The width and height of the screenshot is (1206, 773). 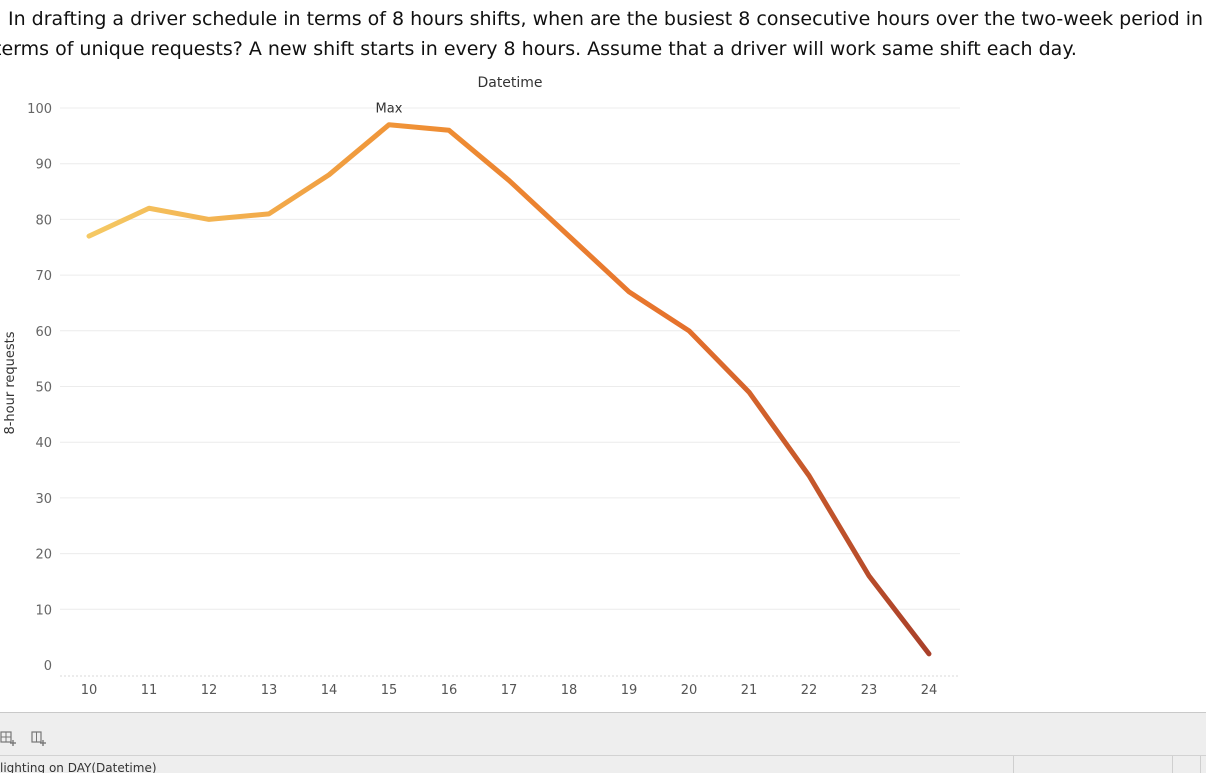 I want to click on y-tick-label: 80, so click(x=43, y=220).